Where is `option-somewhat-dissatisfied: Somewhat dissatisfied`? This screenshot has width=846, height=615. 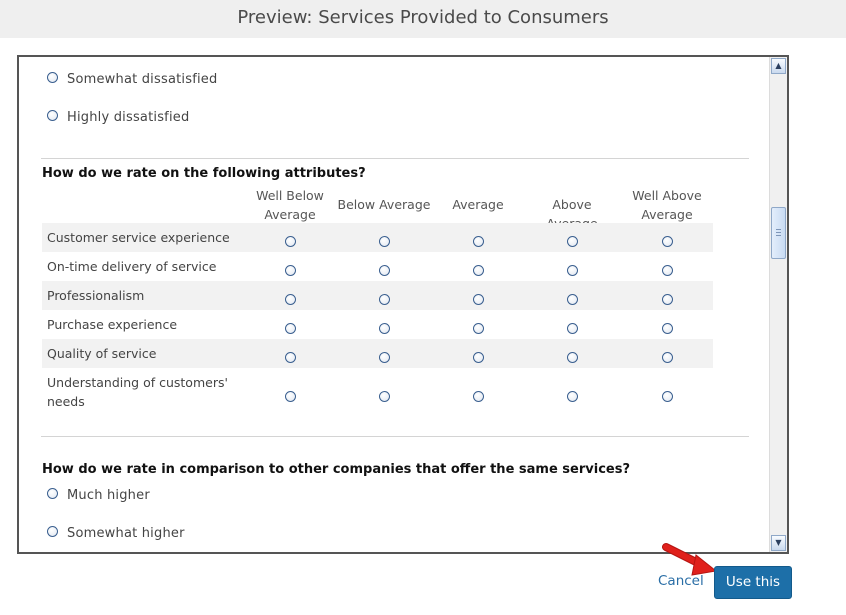 option-somewhat-dissatisfied: Somewhat dissatisfied is located at coordinates (132, 79).